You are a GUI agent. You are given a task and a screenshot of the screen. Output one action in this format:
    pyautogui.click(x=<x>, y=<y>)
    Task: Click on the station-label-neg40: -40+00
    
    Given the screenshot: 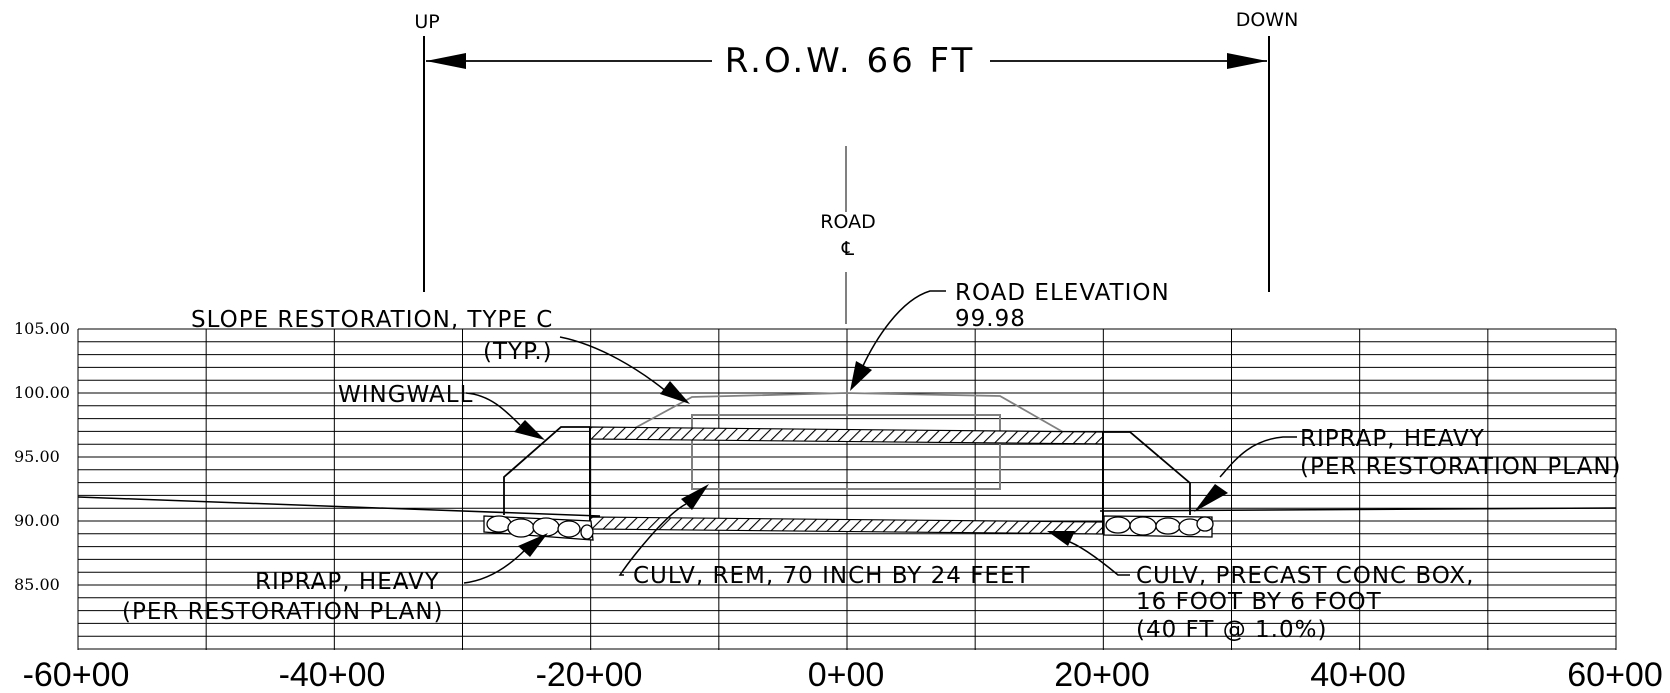 What is the action you would take?
    pyautogui.click(x=332, y=674)
    